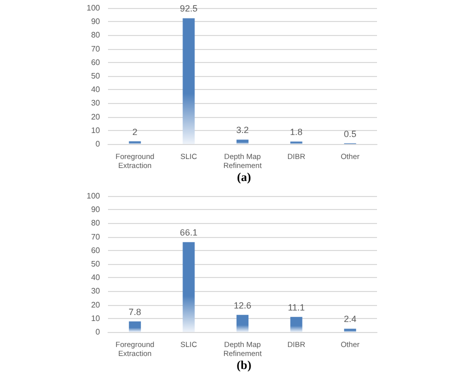  Describe the element at coordinates (244, 365) in the screenshot. I see `text: (b)` at that location.